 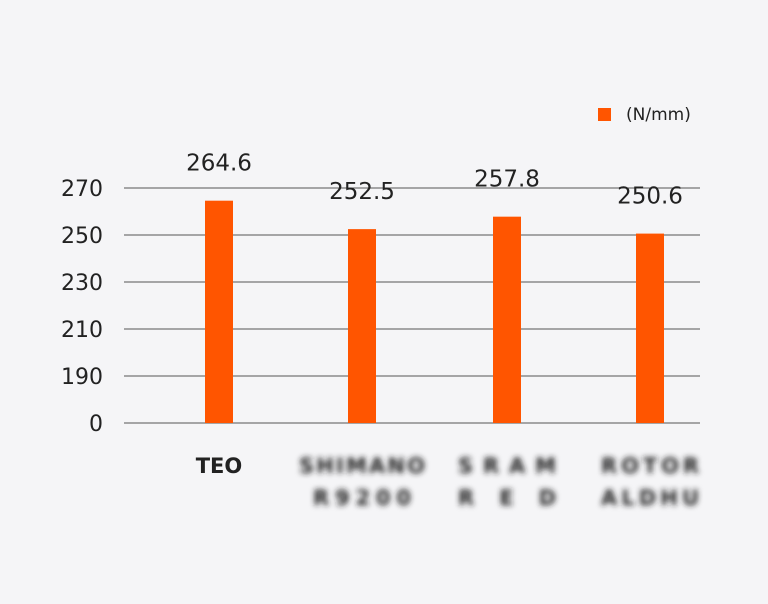 I want to click on legend-swatch, so click(x=604, y=114).